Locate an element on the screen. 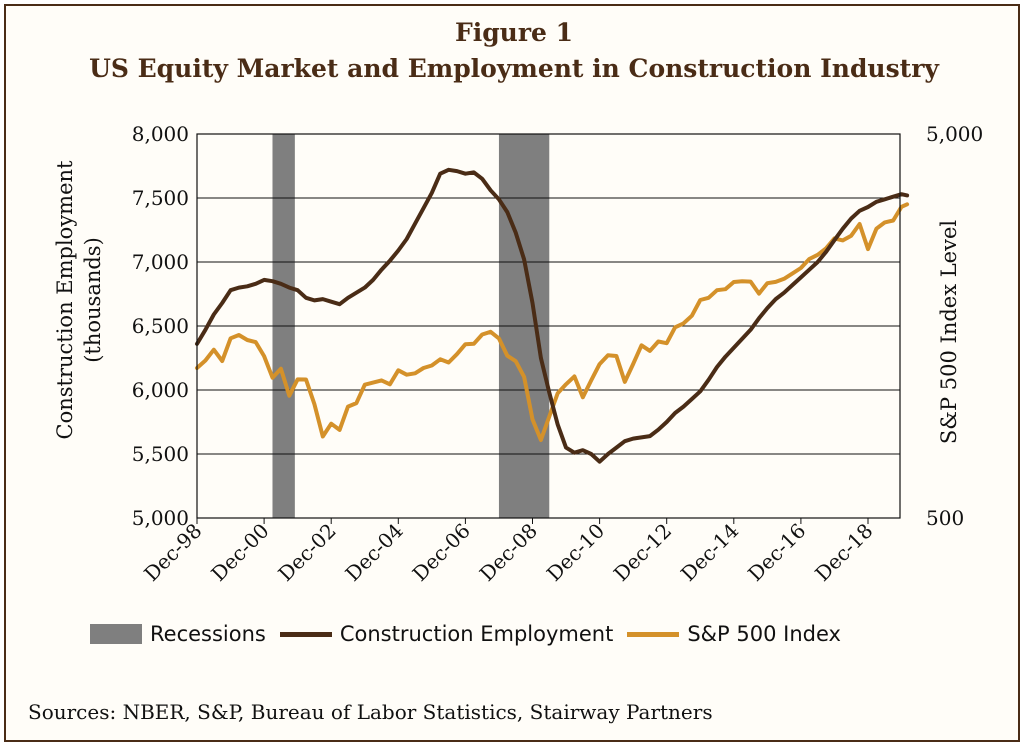 The image size is (1028, 750). x-tick-label: Dec-08 is located at coordinates (508, 552).